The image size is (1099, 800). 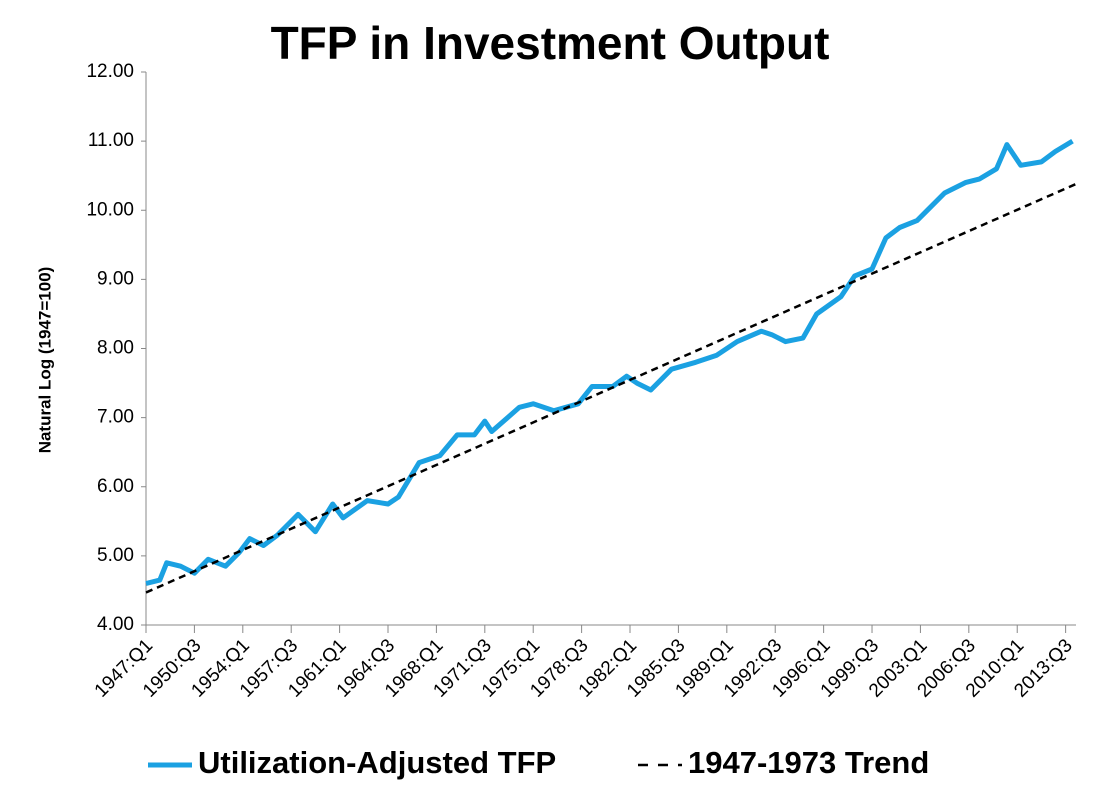 What do you see at coordinates (115, 417) in the screenshot?
I see `y-tick-label: 7.00` at bounding box center [115, 417].